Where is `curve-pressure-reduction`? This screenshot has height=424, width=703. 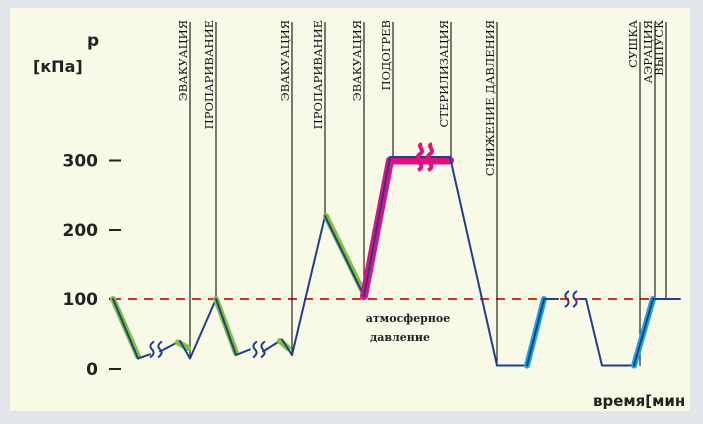
curve-pressure-reduction is located at coordinates (473, 261).